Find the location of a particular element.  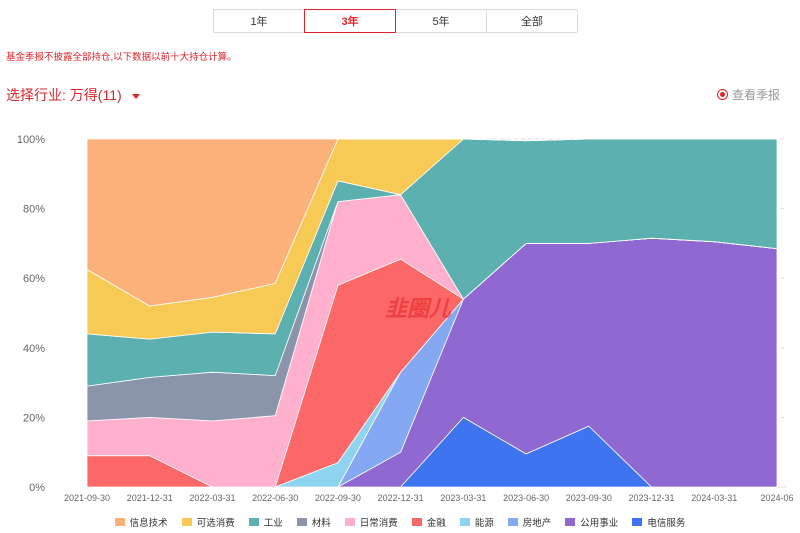

caret-down-icon is located at coordinates (135, 96).